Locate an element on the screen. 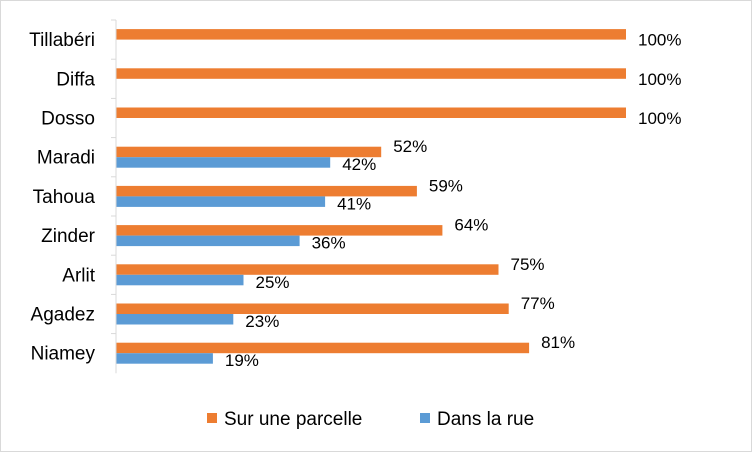  category-label-tillaberi: Tillabéri is located at coordinates (62, 40).